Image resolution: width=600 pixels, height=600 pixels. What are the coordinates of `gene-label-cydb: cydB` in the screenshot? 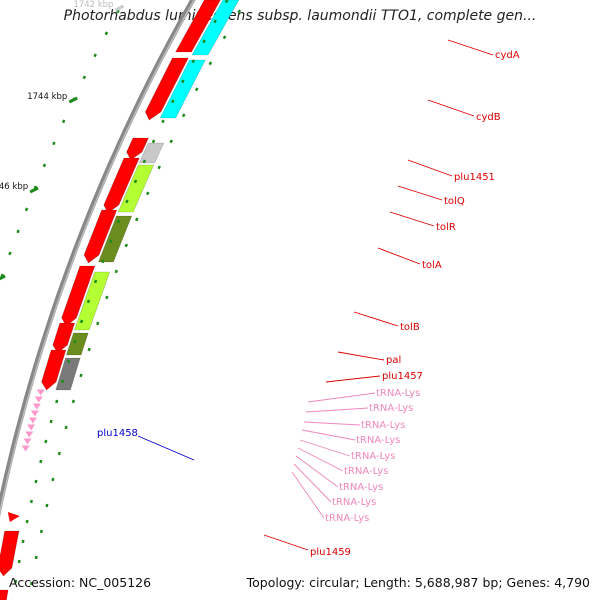 It's located at (488, 117).